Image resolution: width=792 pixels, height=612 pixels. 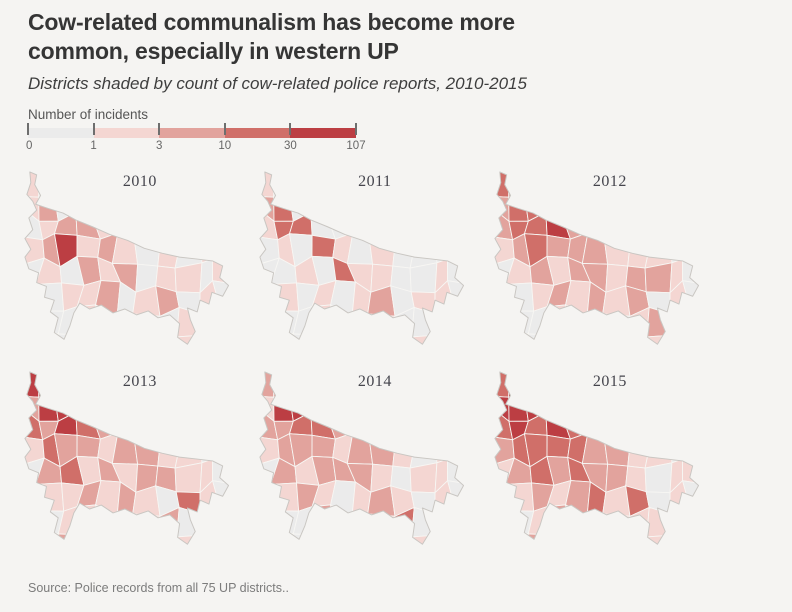 What do you see at coordinates (609, 458) in the screenshot?
I see `choropleth-map-2015` at bounding box center [609, 458].